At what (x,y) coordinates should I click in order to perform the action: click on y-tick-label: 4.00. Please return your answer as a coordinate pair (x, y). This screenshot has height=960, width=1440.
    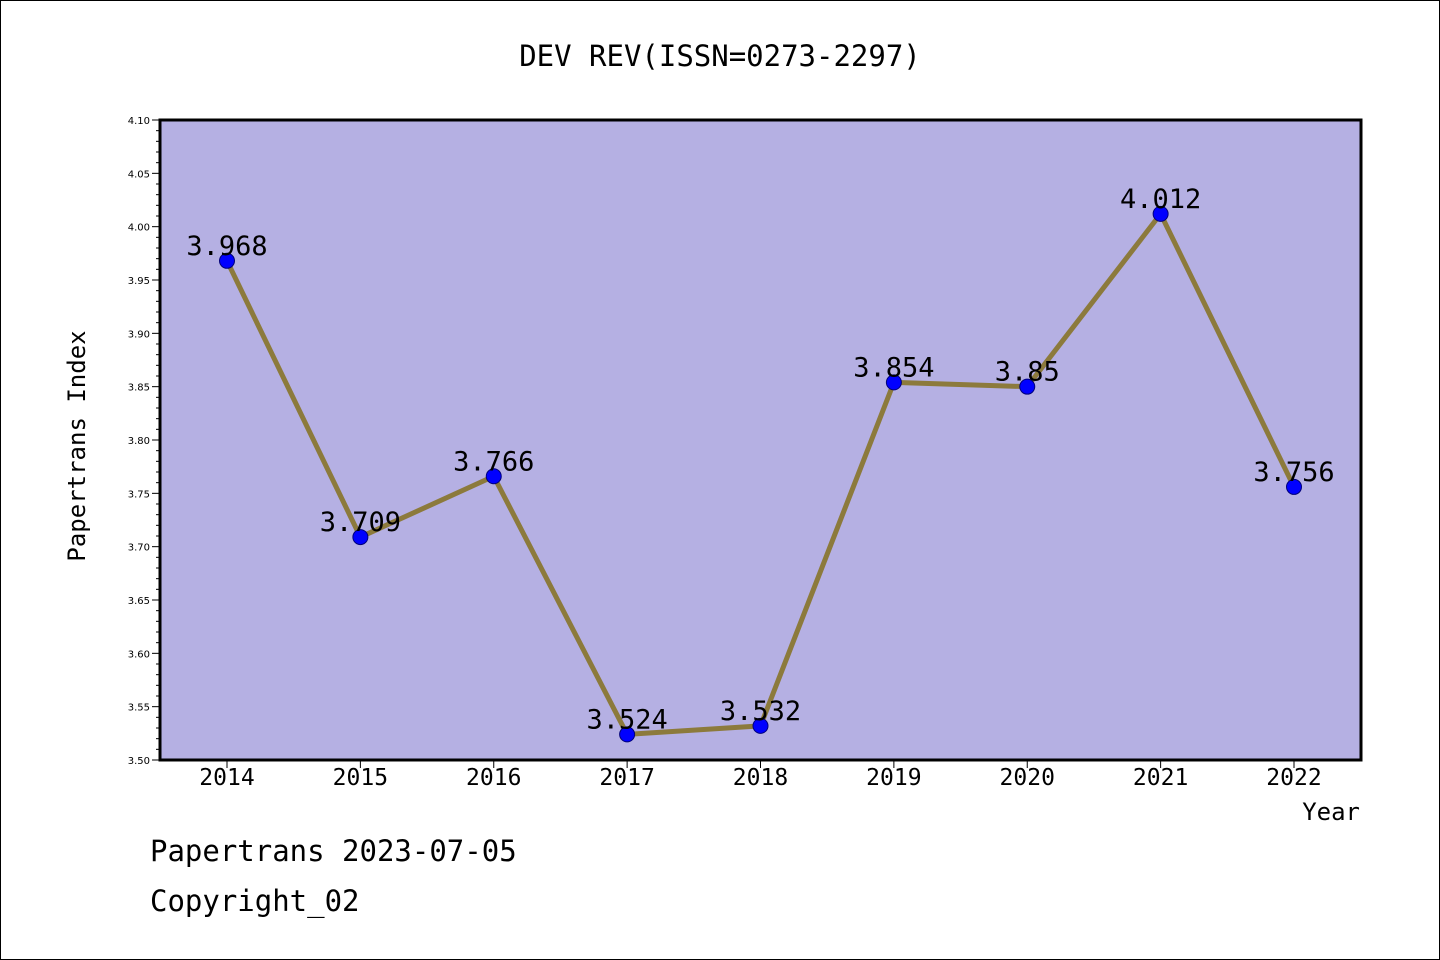
    Looking at the image, I should click on (139, 228).